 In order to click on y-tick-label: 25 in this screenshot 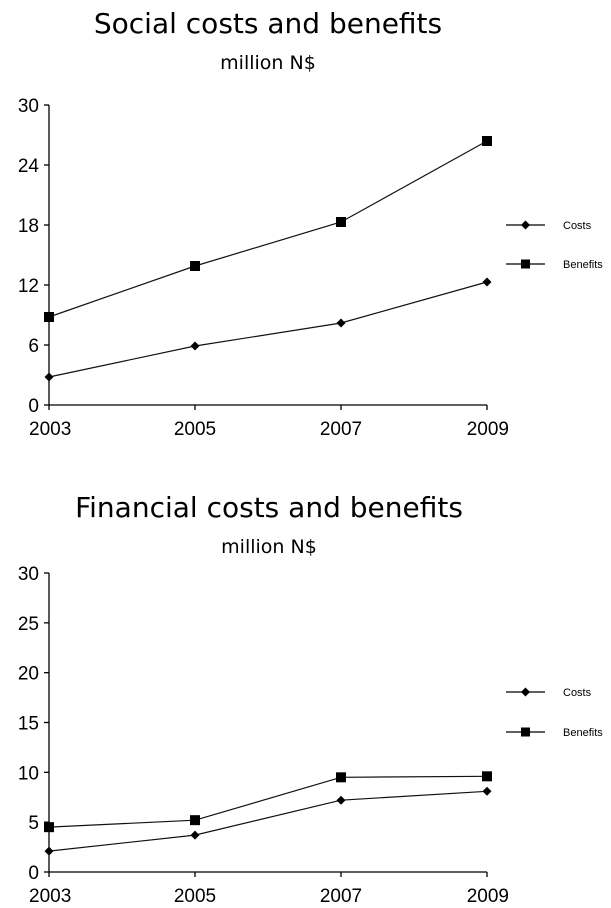, I will do `click(28, 624)`.